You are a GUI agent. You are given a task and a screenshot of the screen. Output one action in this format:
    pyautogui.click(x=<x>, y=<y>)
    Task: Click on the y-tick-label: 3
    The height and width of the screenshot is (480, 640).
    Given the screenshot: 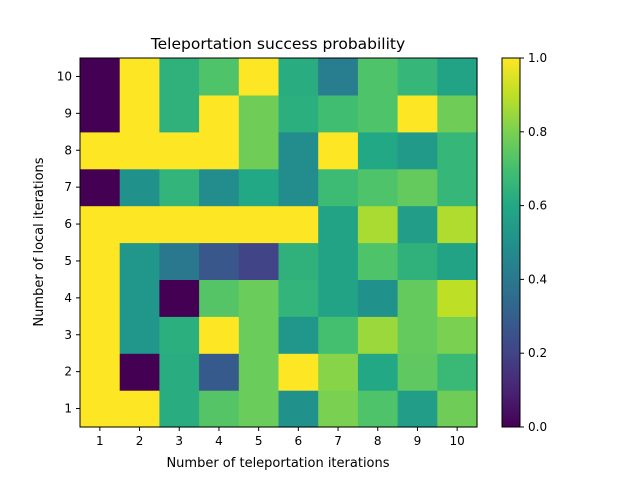 What is the action you would take?
    pyautogui.click(x=68, y=335)
    